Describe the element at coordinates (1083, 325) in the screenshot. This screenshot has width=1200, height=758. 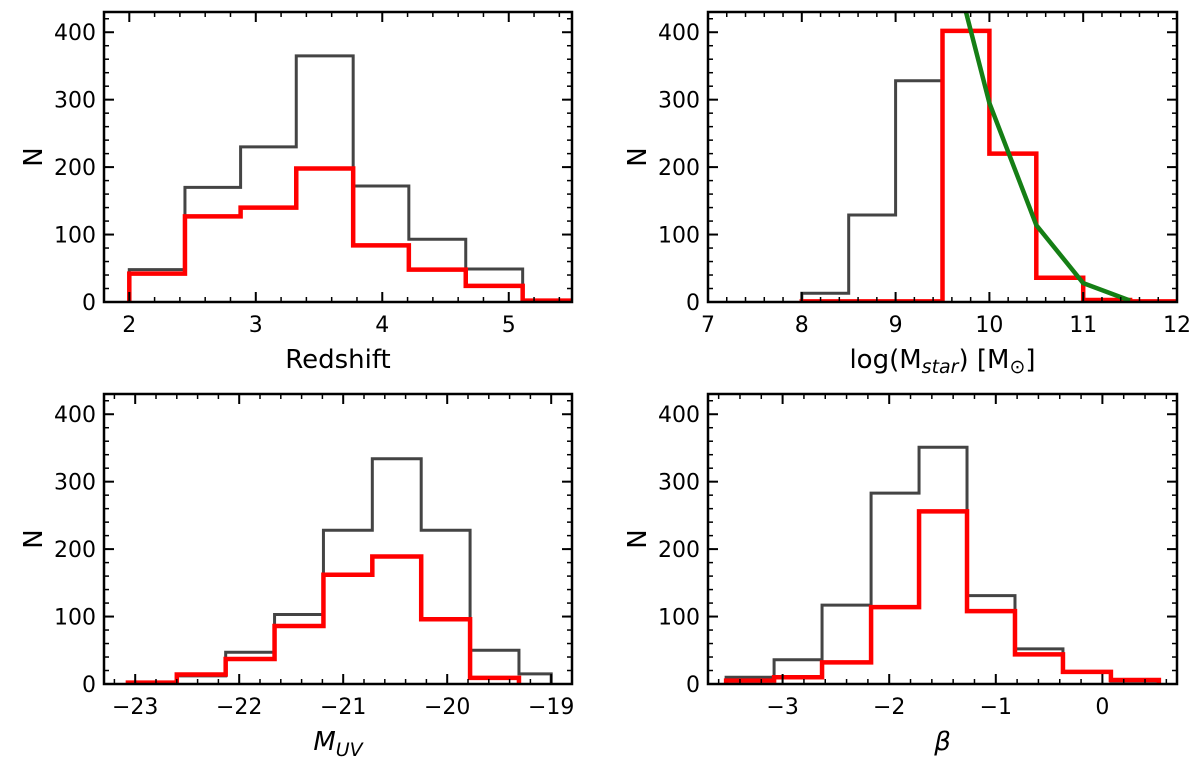
I see `x-tick-label: 11` at that location.